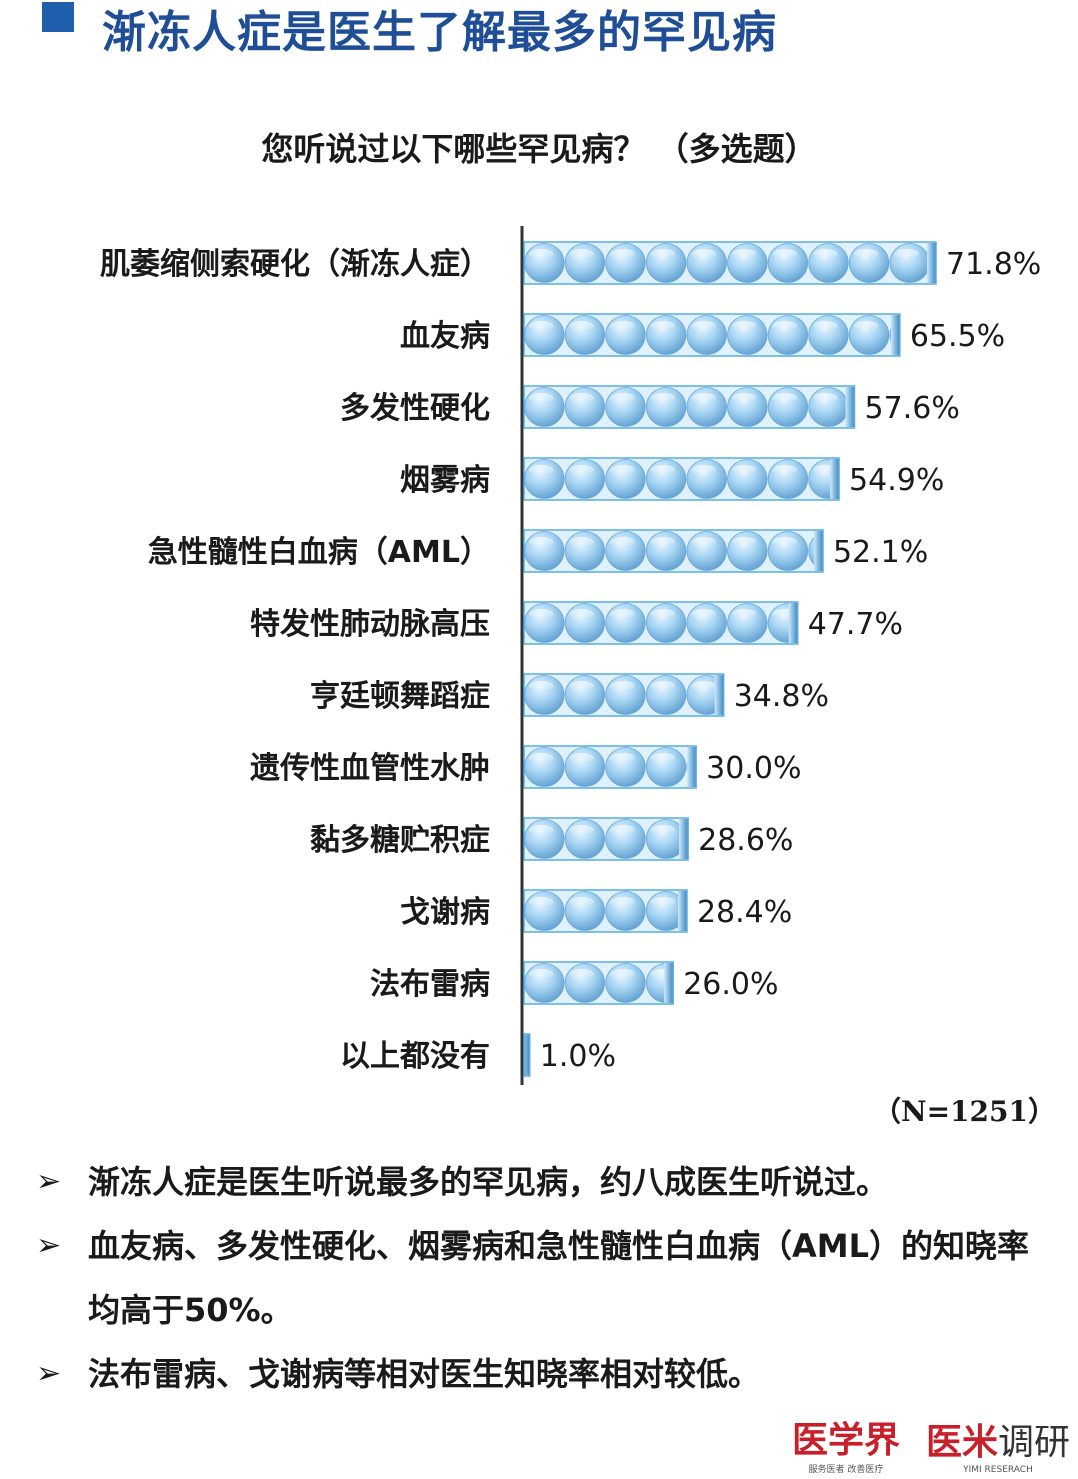 This screenshot has width=1078, height=1479. What do you see at coordinates (415, 1056) in the screenshot?
I see `category-label: 以上都没有` at bounding box center [415, 1056].